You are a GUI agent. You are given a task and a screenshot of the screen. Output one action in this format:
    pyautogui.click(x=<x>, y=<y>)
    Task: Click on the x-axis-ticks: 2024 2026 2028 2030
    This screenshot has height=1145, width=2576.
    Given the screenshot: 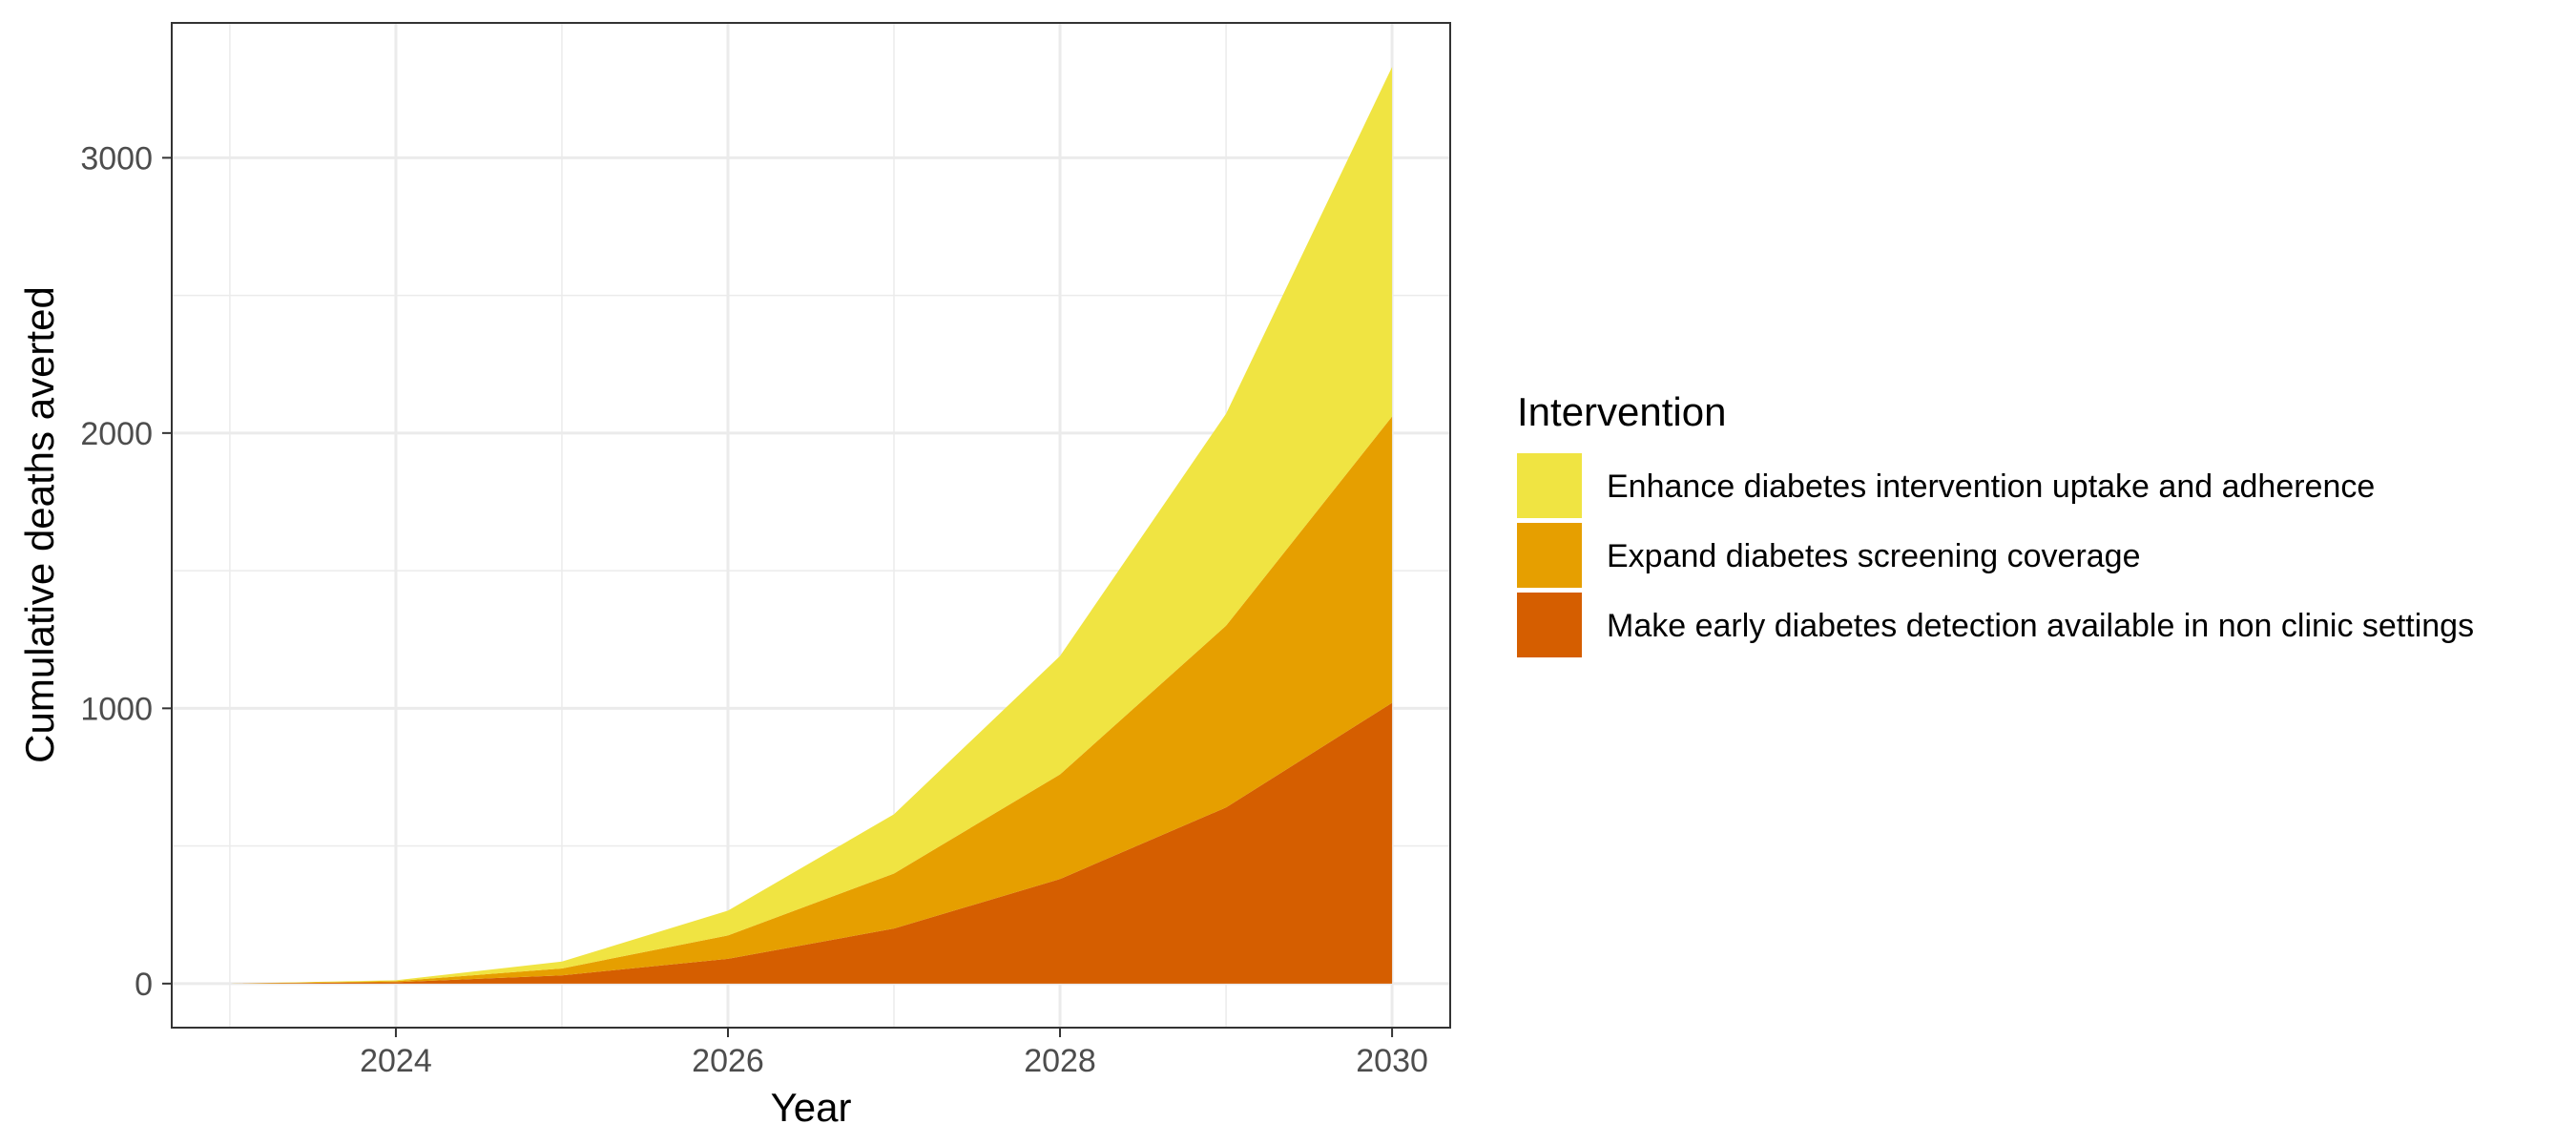 What is the action you would take?
    pyautogui.click(x=894, y=1053)
    